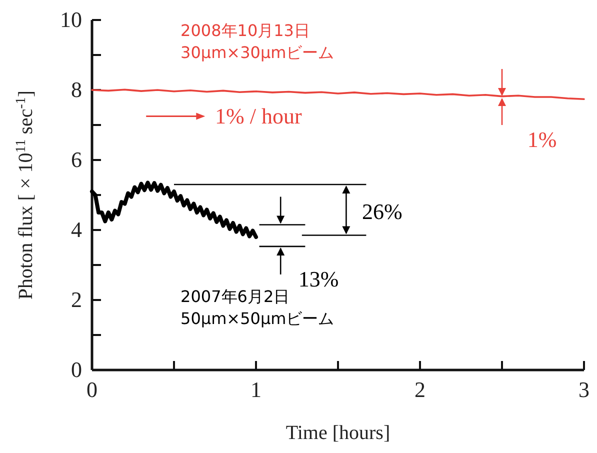 This screenshot has height=453, width=597. I want to click on y-tick-label: 8, so click(76, 89).